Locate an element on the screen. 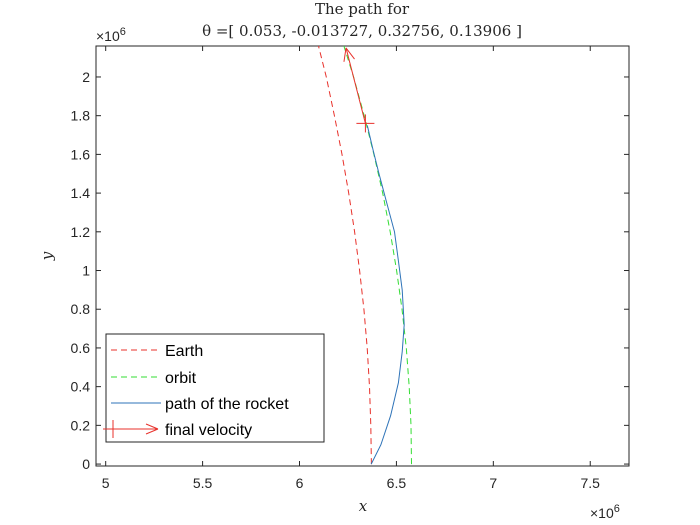 The width and height of the screenshot is (700, 525). legend-box is located at coordinates (215, 388).